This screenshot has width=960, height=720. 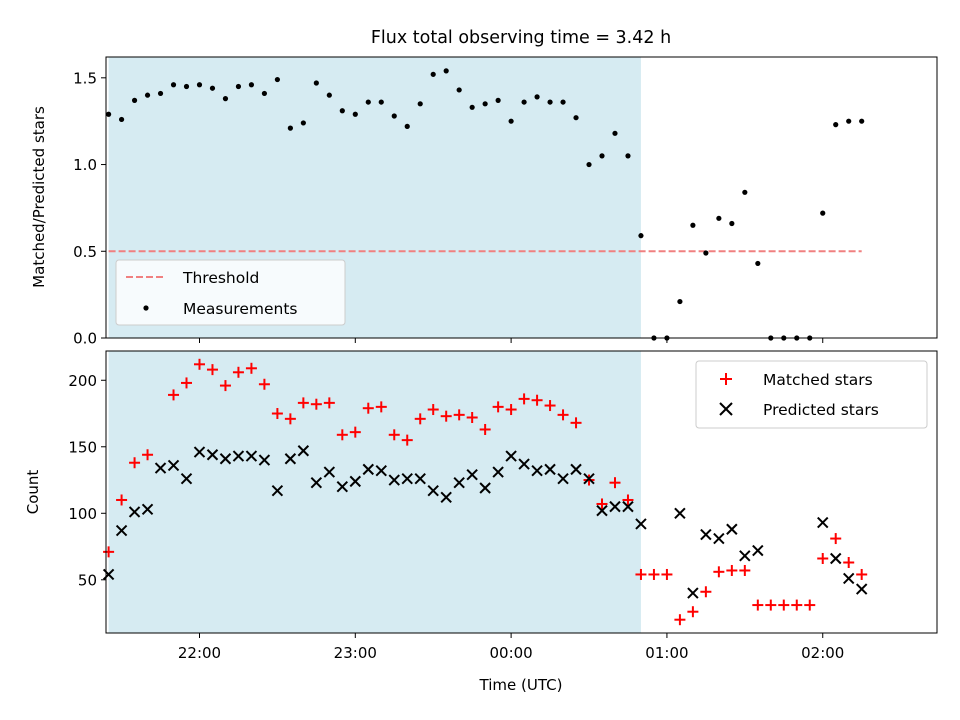 I want to click on x-tick-label: 02:00, so click(x=822, y=653).